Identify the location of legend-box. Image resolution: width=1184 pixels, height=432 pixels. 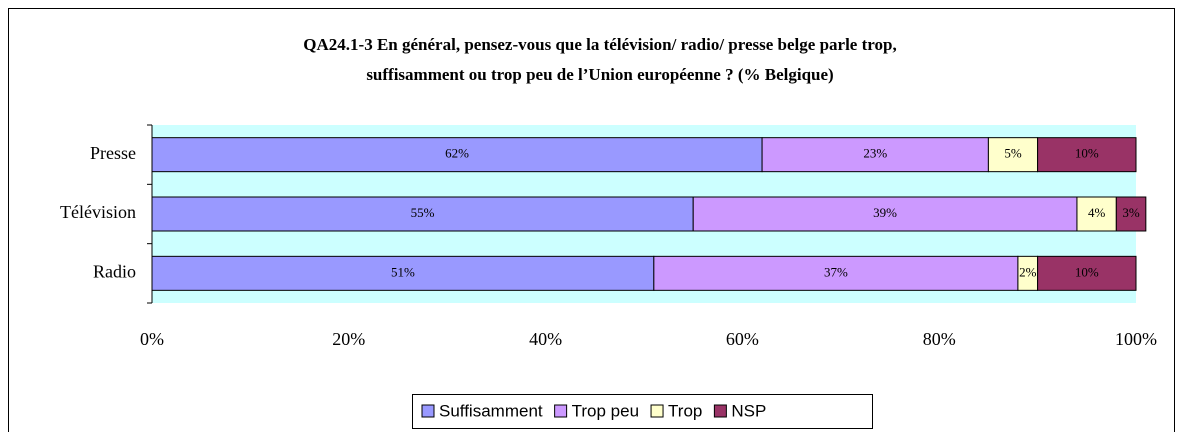
(642, 411).